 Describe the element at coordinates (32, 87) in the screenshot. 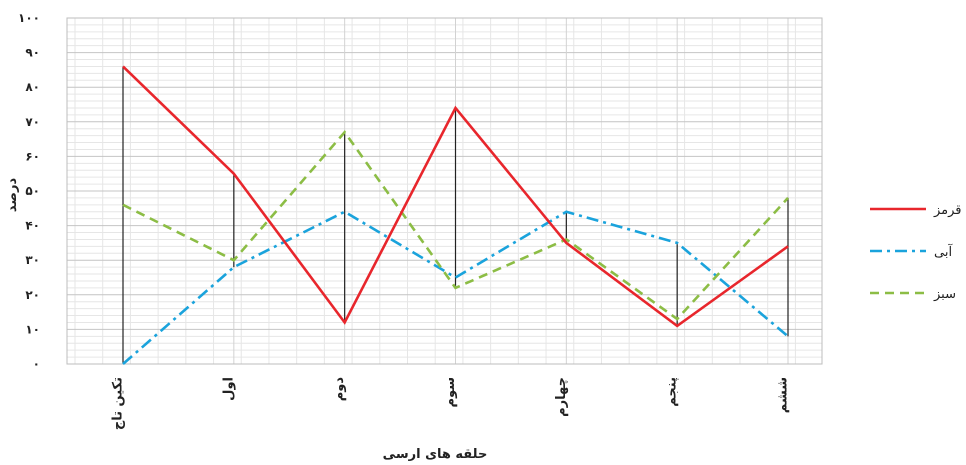

I see `y-tick-label: ۸۰` at that location.